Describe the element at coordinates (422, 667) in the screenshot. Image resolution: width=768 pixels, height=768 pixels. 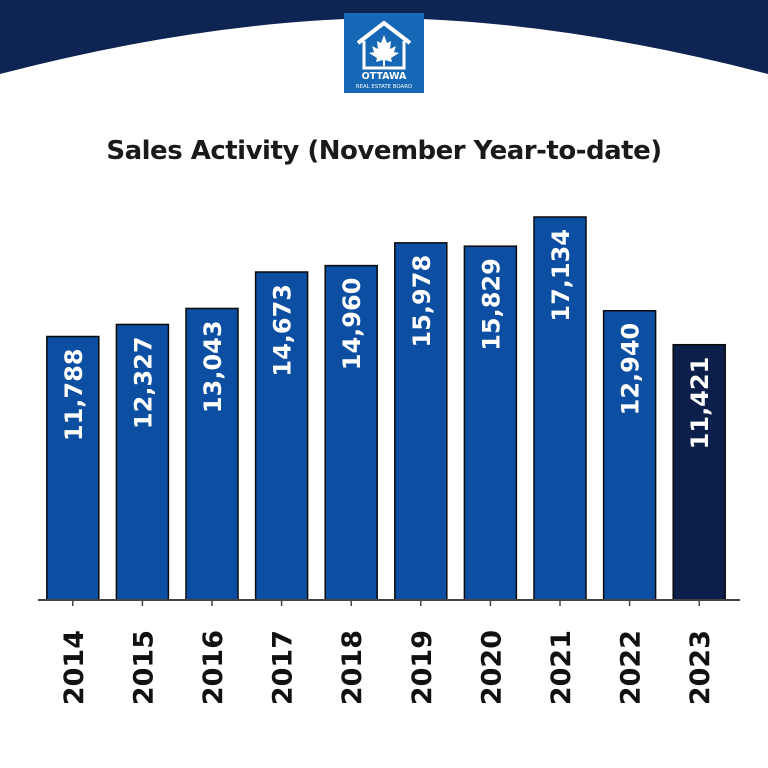
I see `x-tick-label-2019: 2019` at that location.